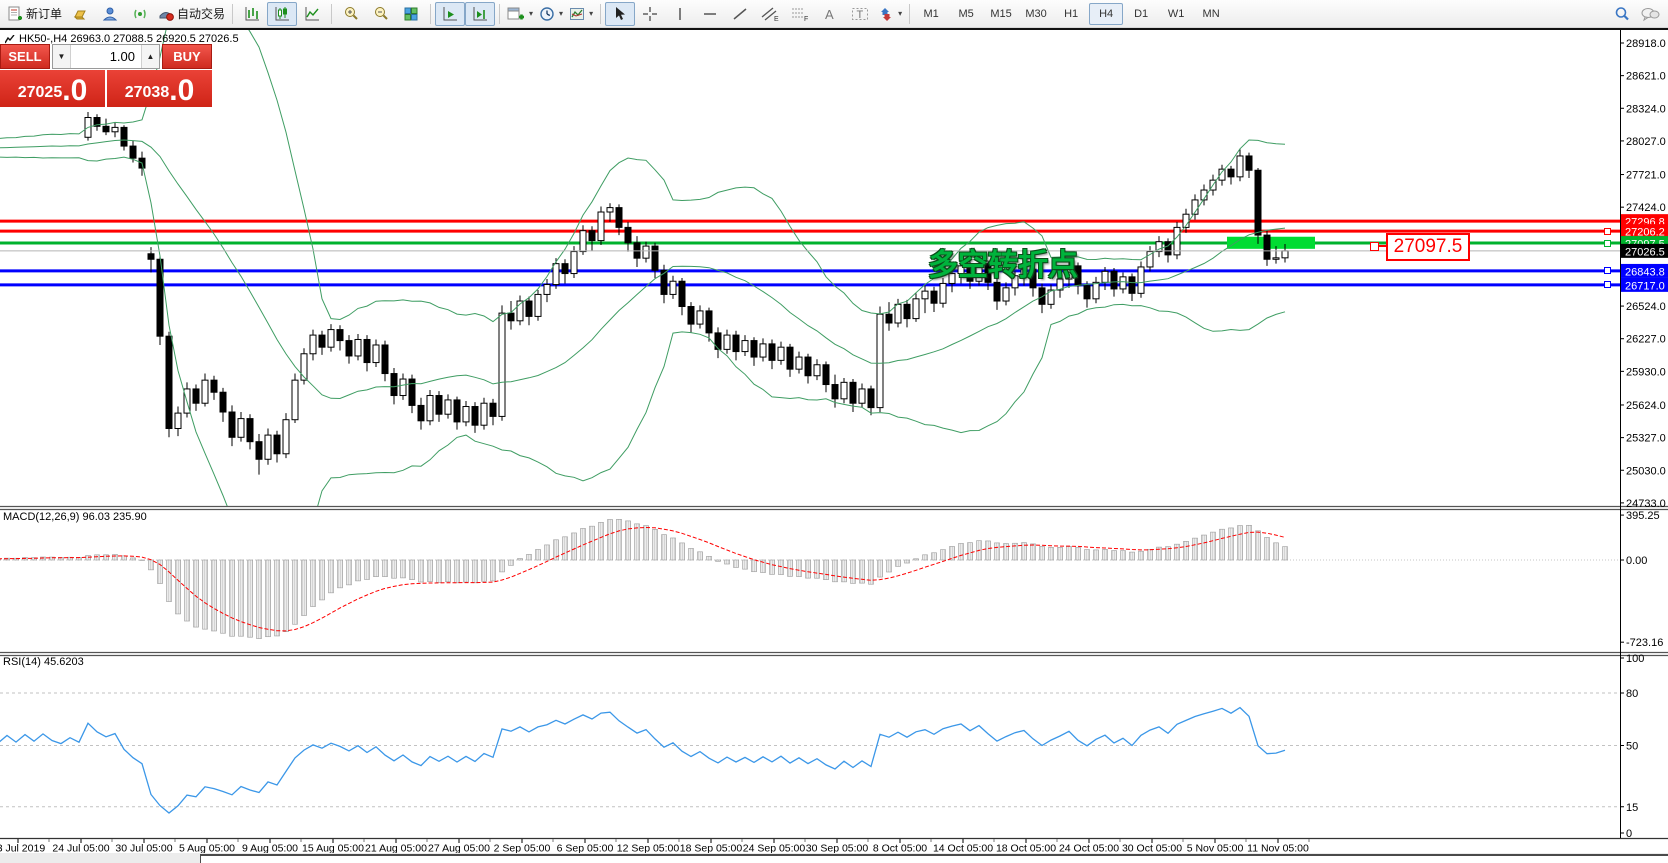 This screenshot has height=863, width=1668. I want to click on timeframe-H1: H1, so click(1071, 13).